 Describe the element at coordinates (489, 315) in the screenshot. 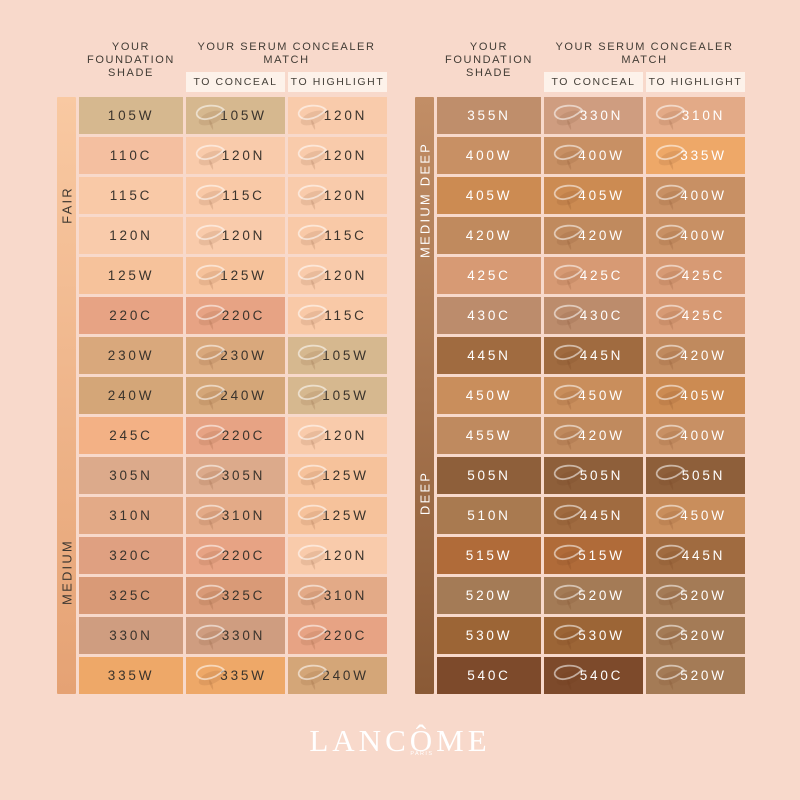

I see `foundation-shade-cell: 430C` at that location.